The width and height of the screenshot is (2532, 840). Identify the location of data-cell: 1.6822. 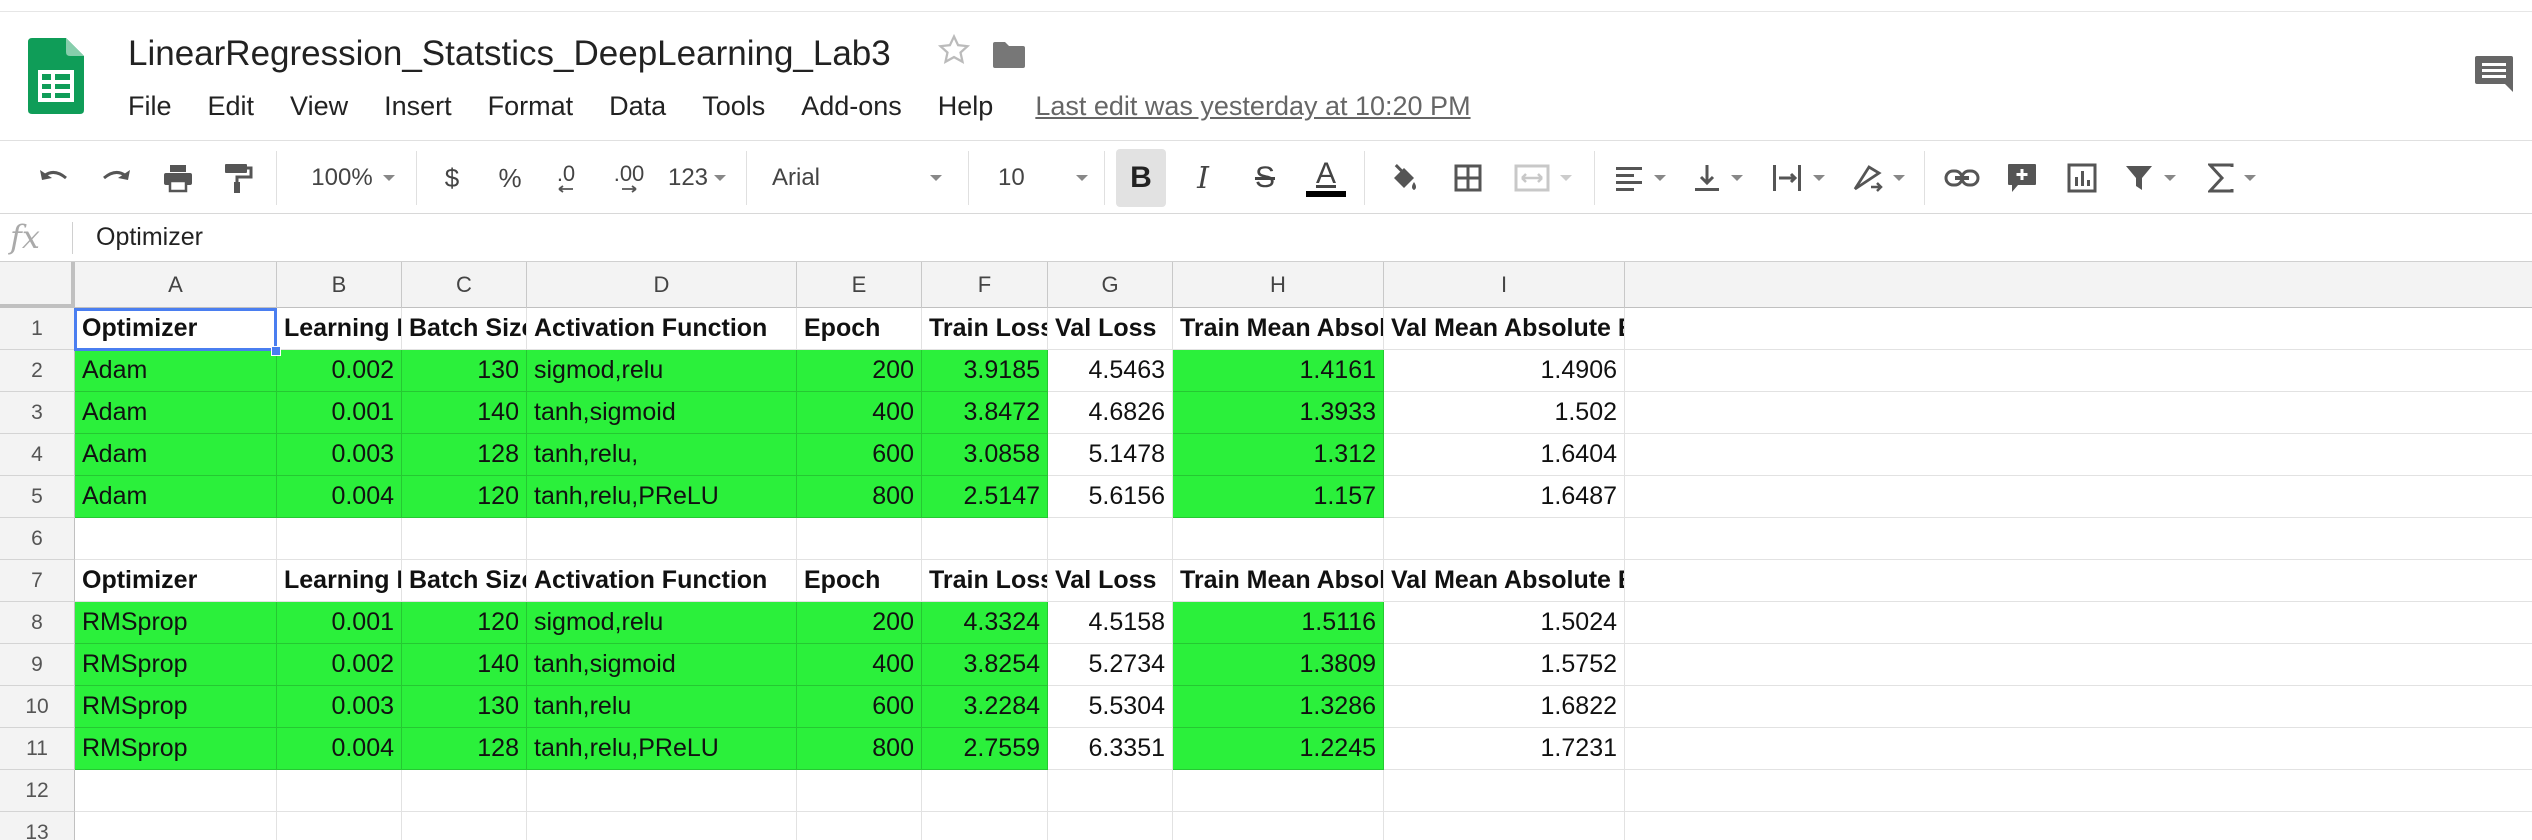
(1504, 707).